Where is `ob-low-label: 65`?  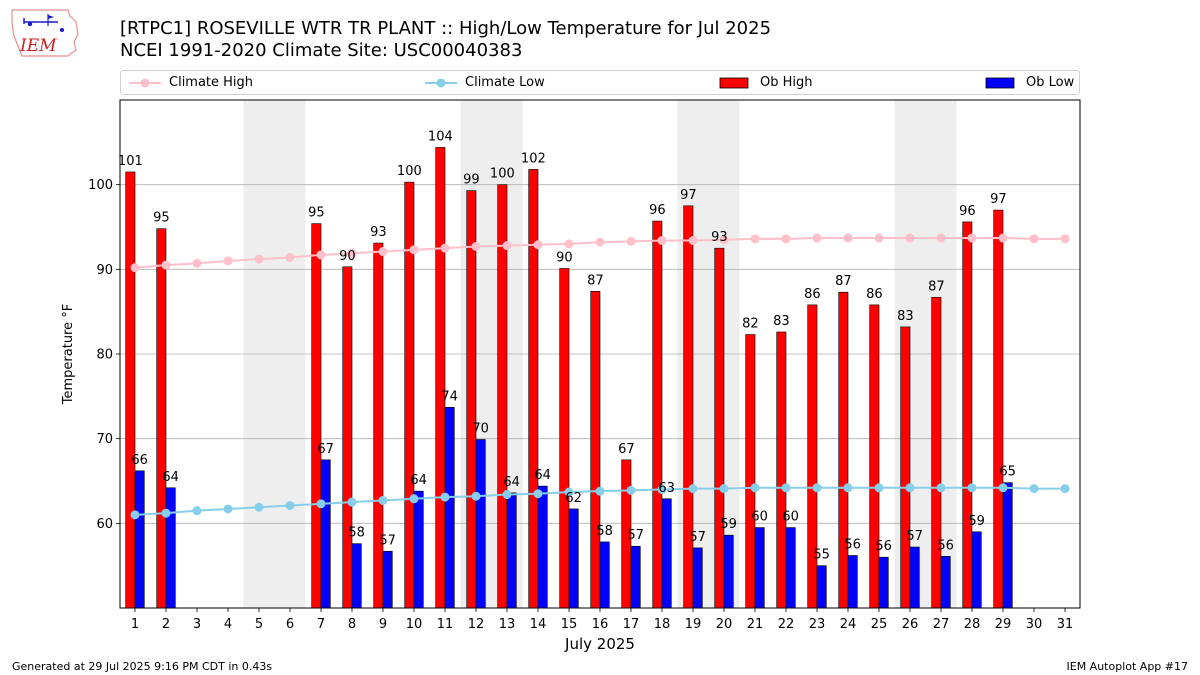
ob-low-label: 65 is located at coordinates (1007, 472).